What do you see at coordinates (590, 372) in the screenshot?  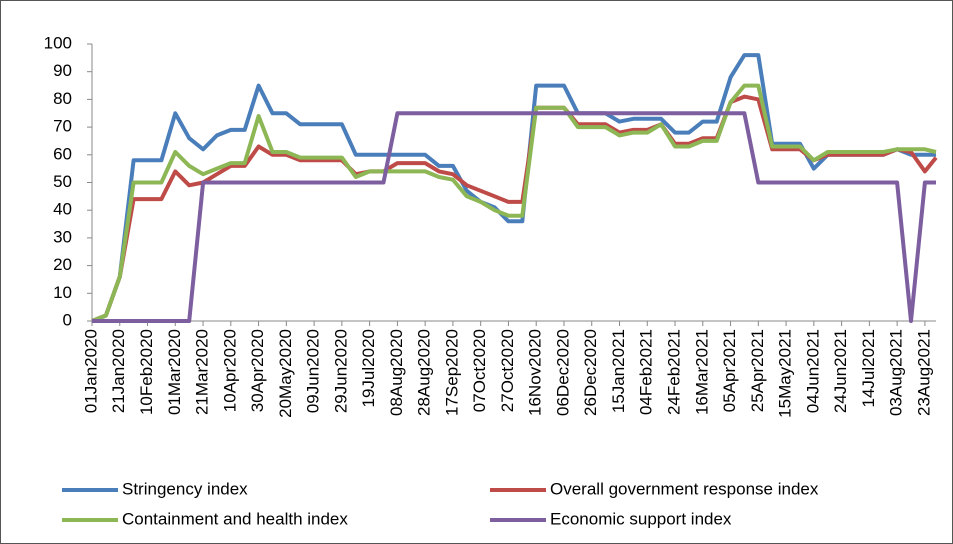 I see `x-tick-label: 26Dec2020` at bounding box center [590, 372].